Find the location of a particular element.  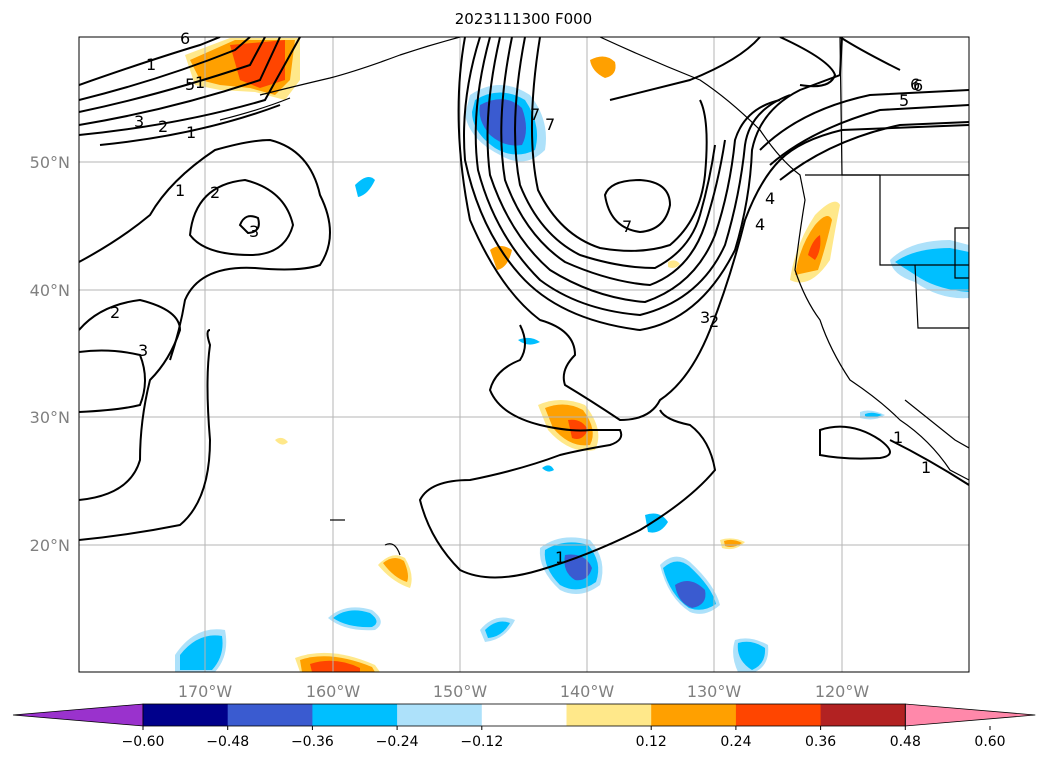

colorbar-extend-low is located at coordinates (78, 715).